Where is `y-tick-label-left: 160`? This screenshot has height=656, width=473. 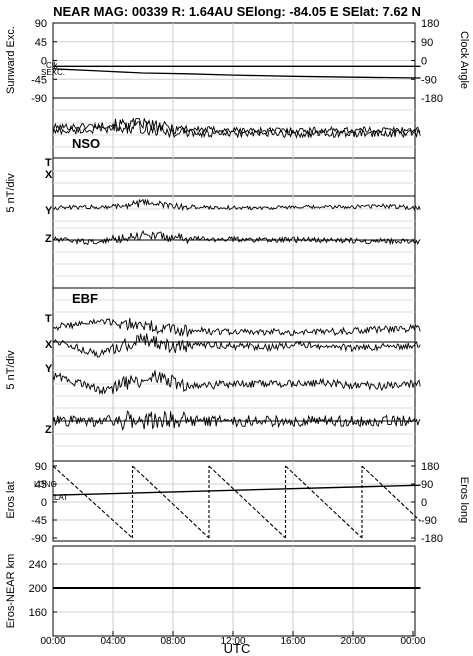 y-tick-label-left: 160 is located at coordinates (38, 613).